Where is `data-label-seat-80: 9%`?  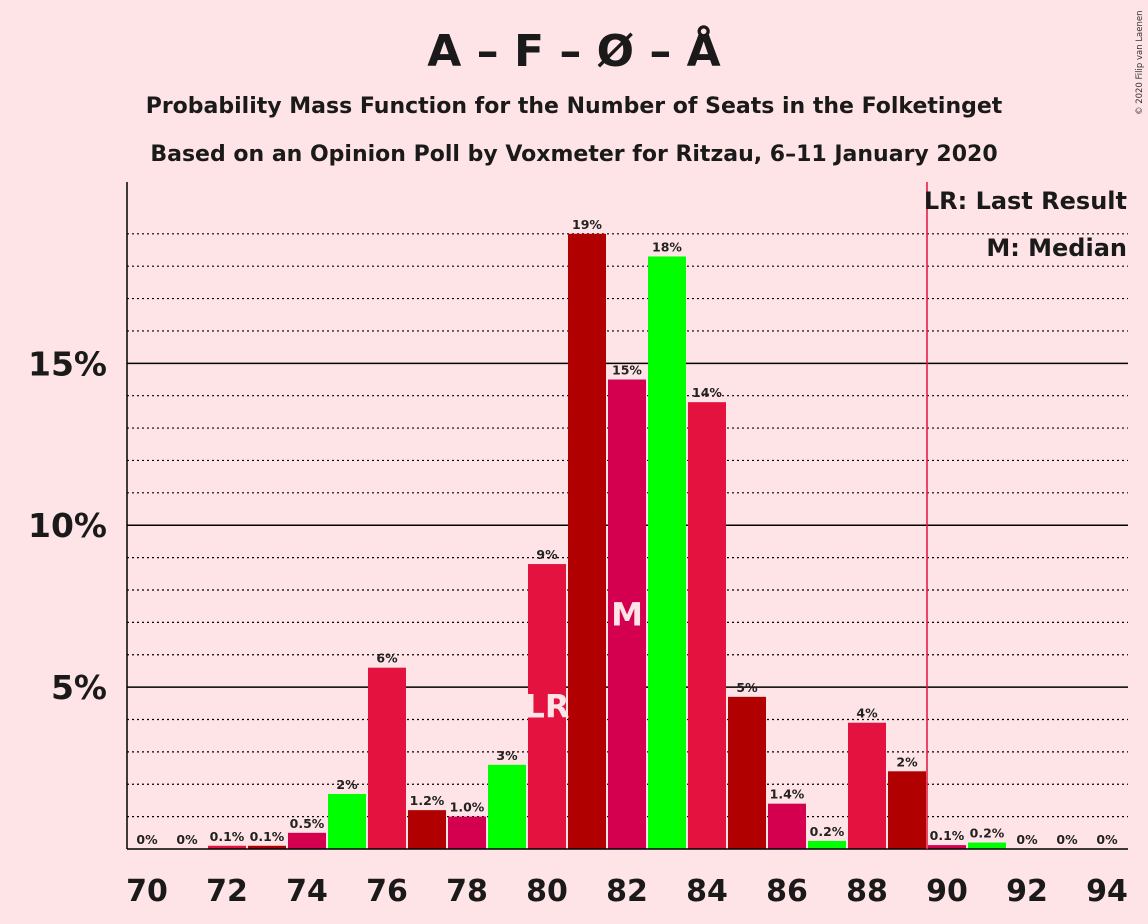 data-label-seat-80: 9% is located at coordinates (547, 554).